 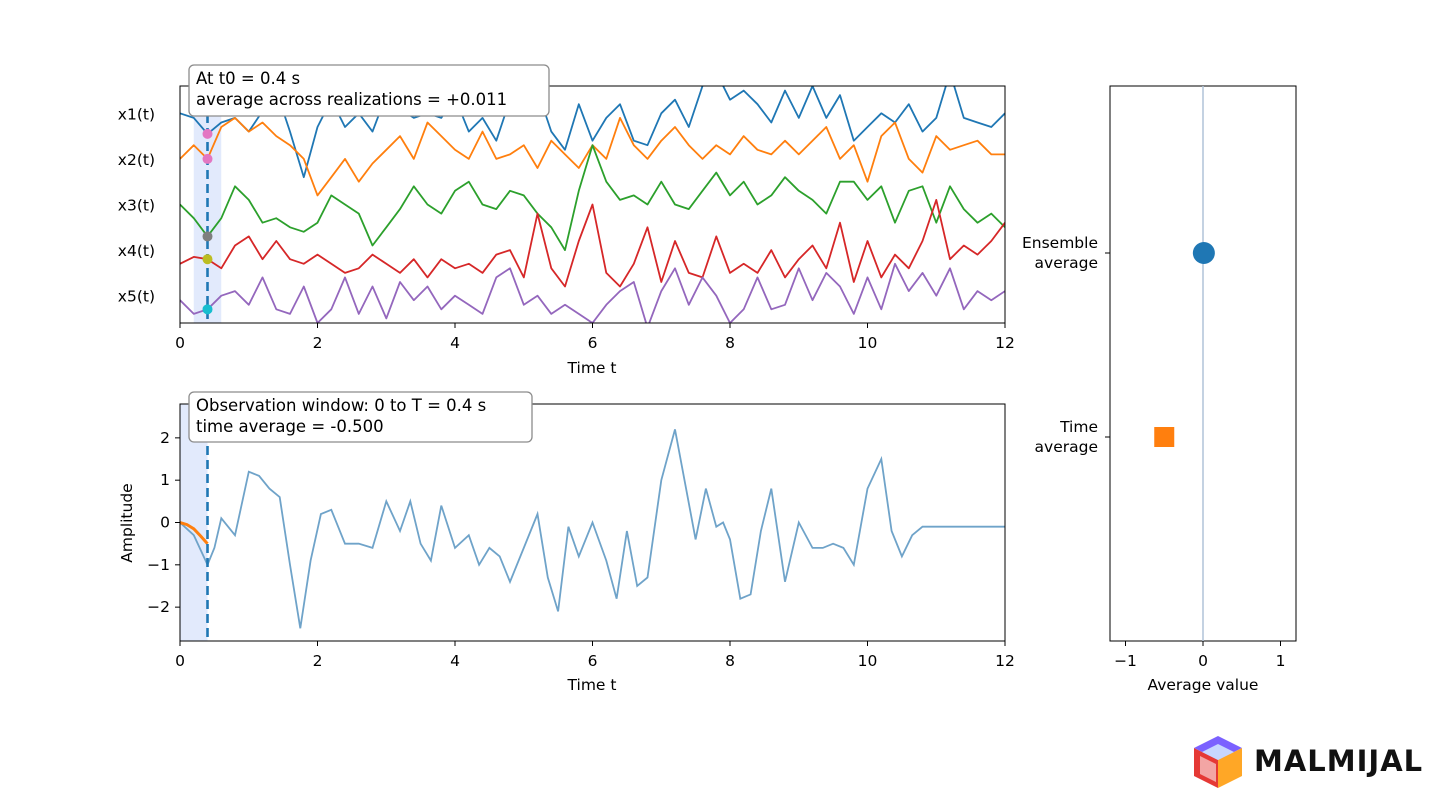 What do you see at coordinates (136, 114) in the screenshot?
I see `series-label-1: x1(t)` at bounding box center [136, 114].